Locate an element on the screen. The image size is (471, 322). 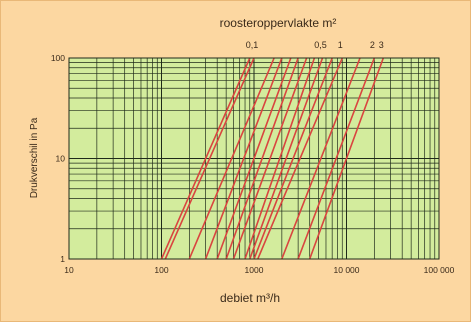
y-tick-label: 100 is located at coordinates (58, 58).